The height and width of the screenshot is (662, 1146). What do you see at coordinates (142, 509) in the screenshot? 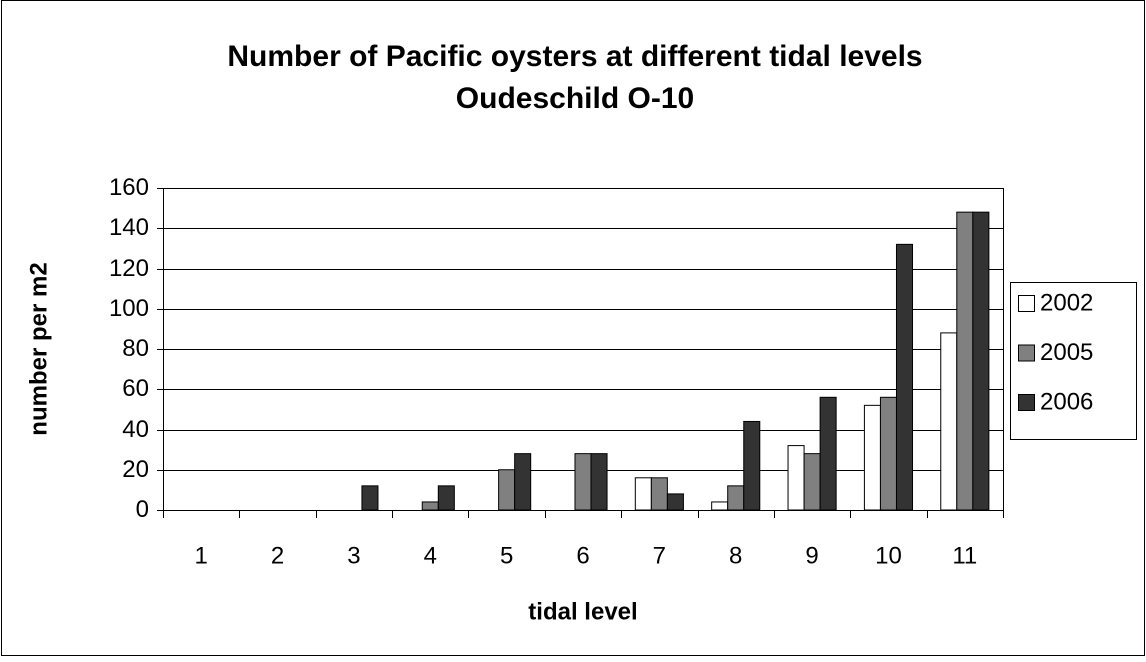
I see `y-tick-label: 0` at bounding box center [142, 509].